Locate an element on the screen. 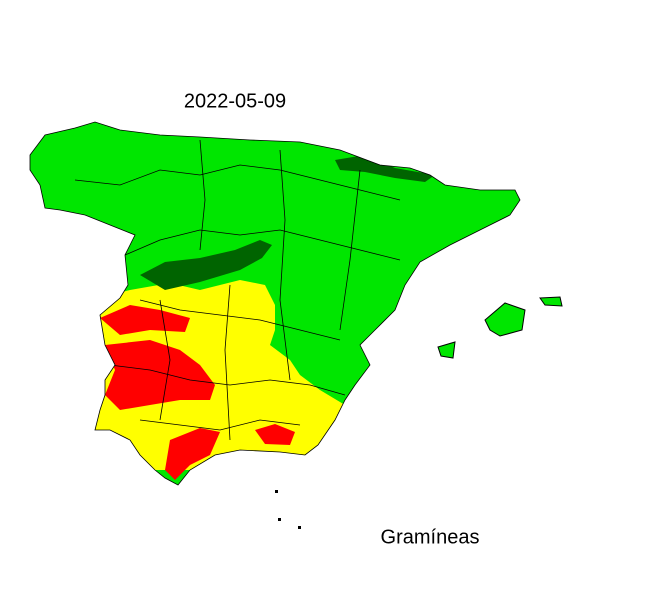  map-label: Gramíneas is located at coordinates (430, 537).